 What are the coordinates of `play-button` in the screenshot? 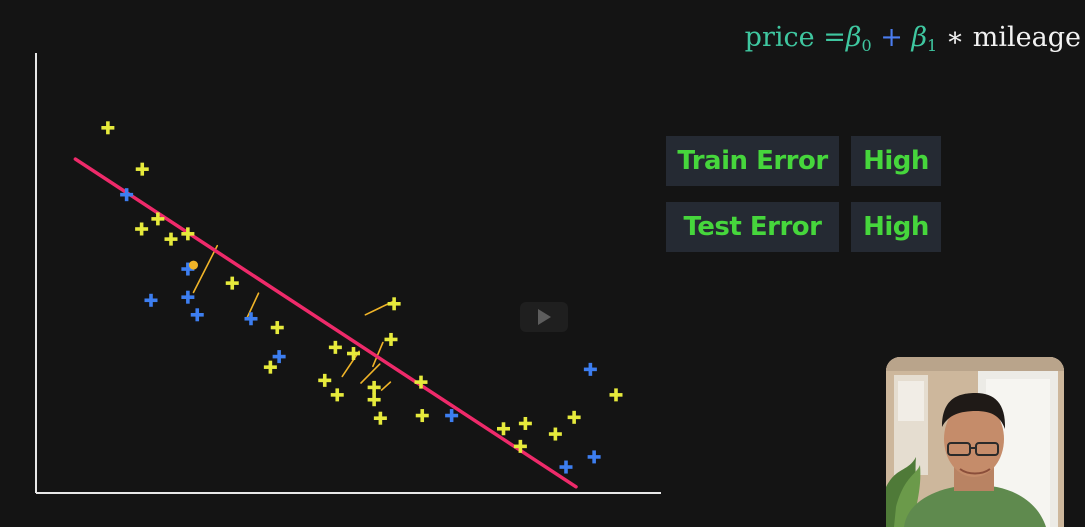 It's located at (544, 317).